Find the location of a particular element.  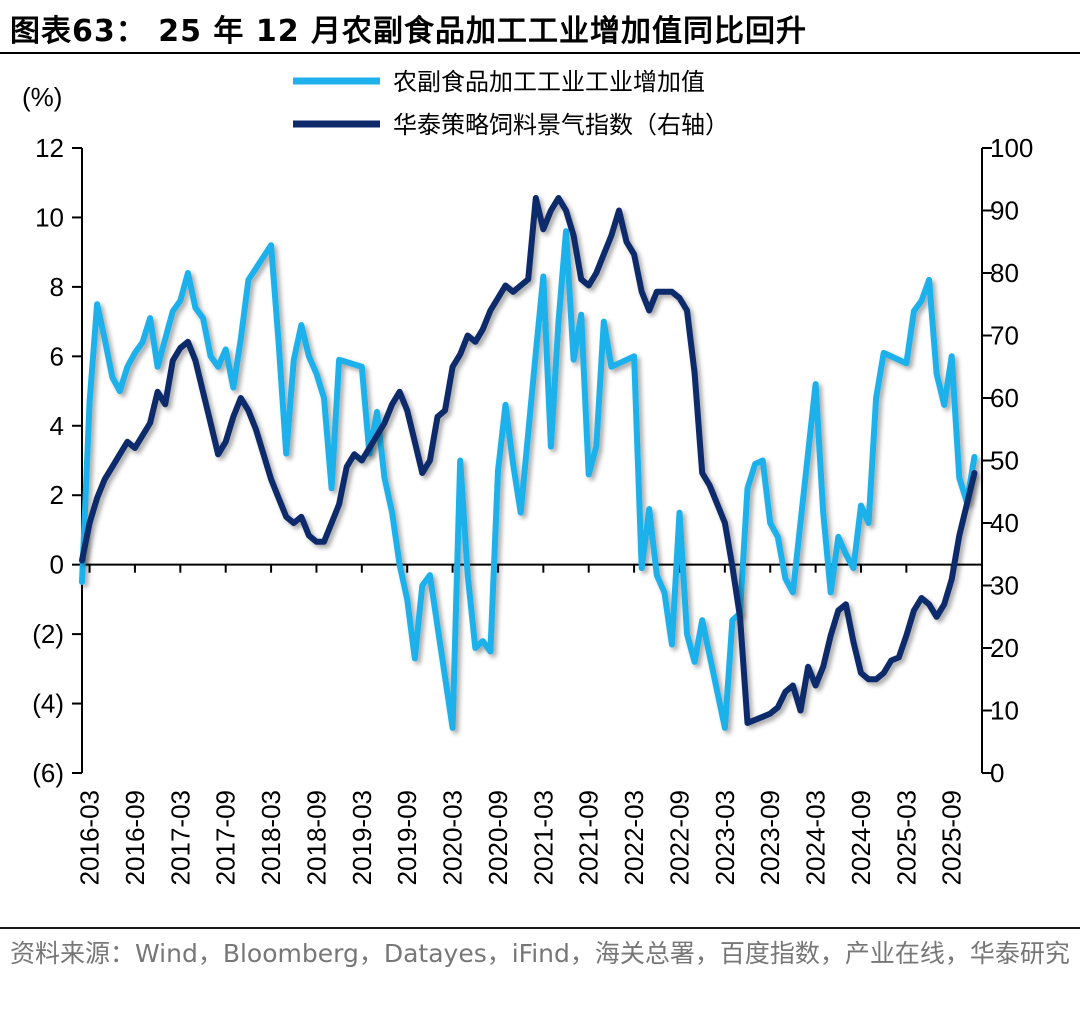

y-left-tick-label: 8 is located at coordinates (57, 287).